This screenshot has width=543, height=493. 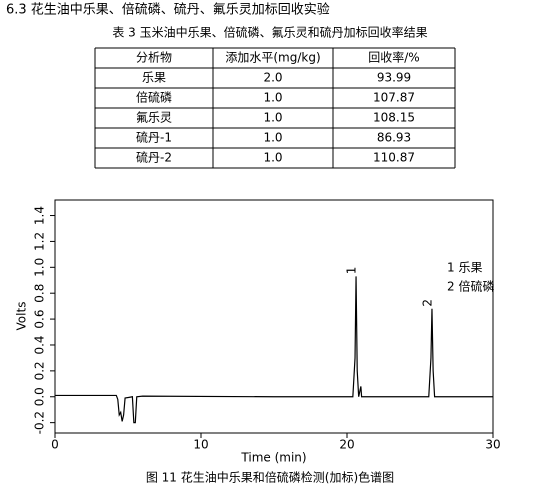 I want to click on peak-label: 2, so click(x=427, y=303).